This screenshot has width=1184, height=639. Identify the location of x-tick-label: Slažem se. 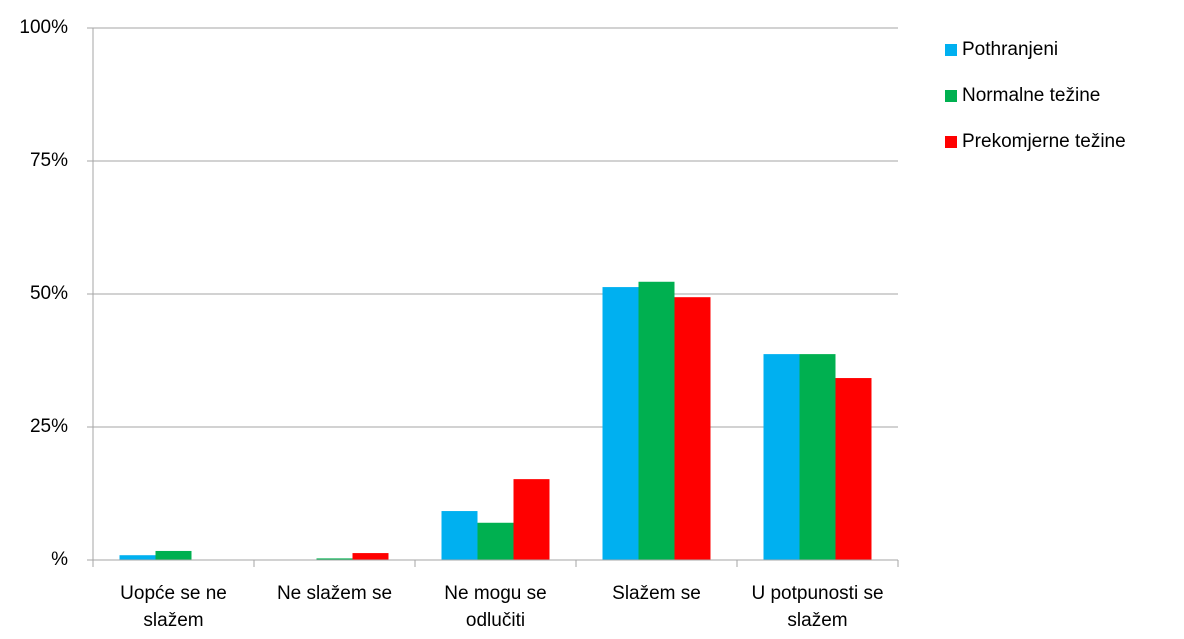
(656, 593).